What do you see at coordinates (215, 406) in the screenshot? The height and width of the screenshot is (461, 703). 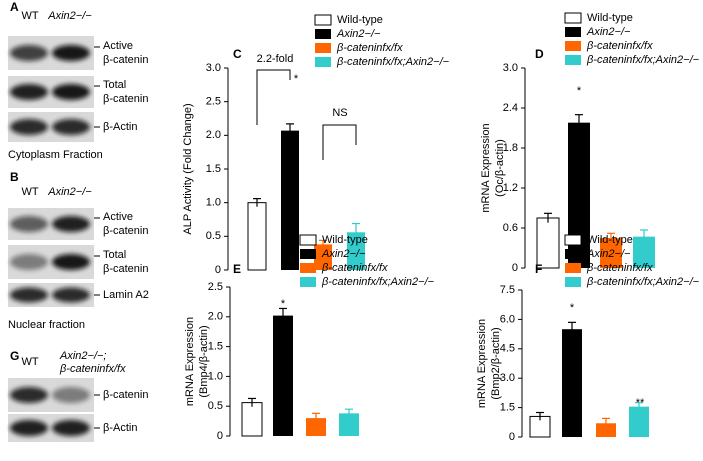 I see `y-tick-label: 0.5` at bounding box center [215, 406].